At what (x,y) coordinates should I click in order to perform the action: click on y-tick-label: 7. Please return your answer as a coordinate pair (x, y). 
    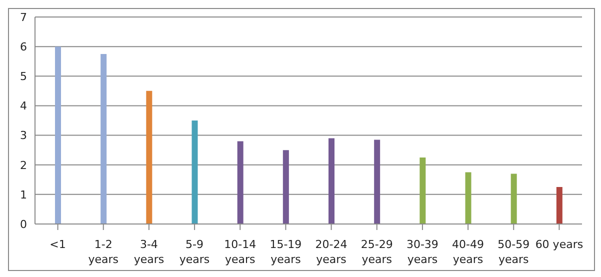
    Looking at the image, I should click on (23, 17).